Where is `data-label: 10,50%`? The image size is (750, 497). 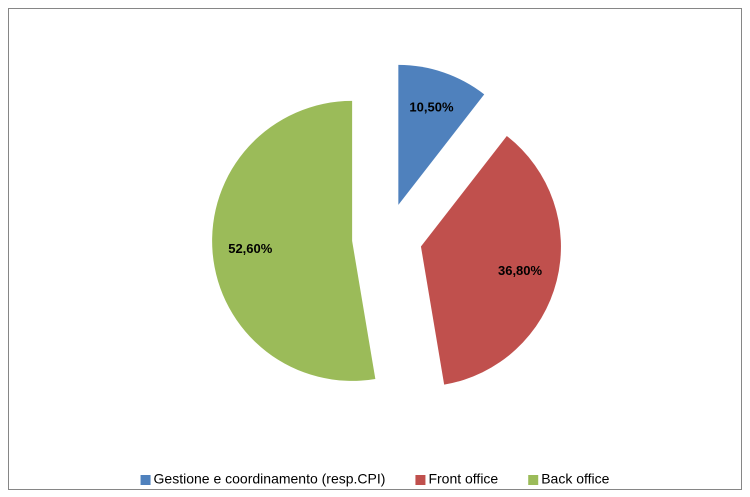 data-label: 10,50% is located at coordinates (431, 107).